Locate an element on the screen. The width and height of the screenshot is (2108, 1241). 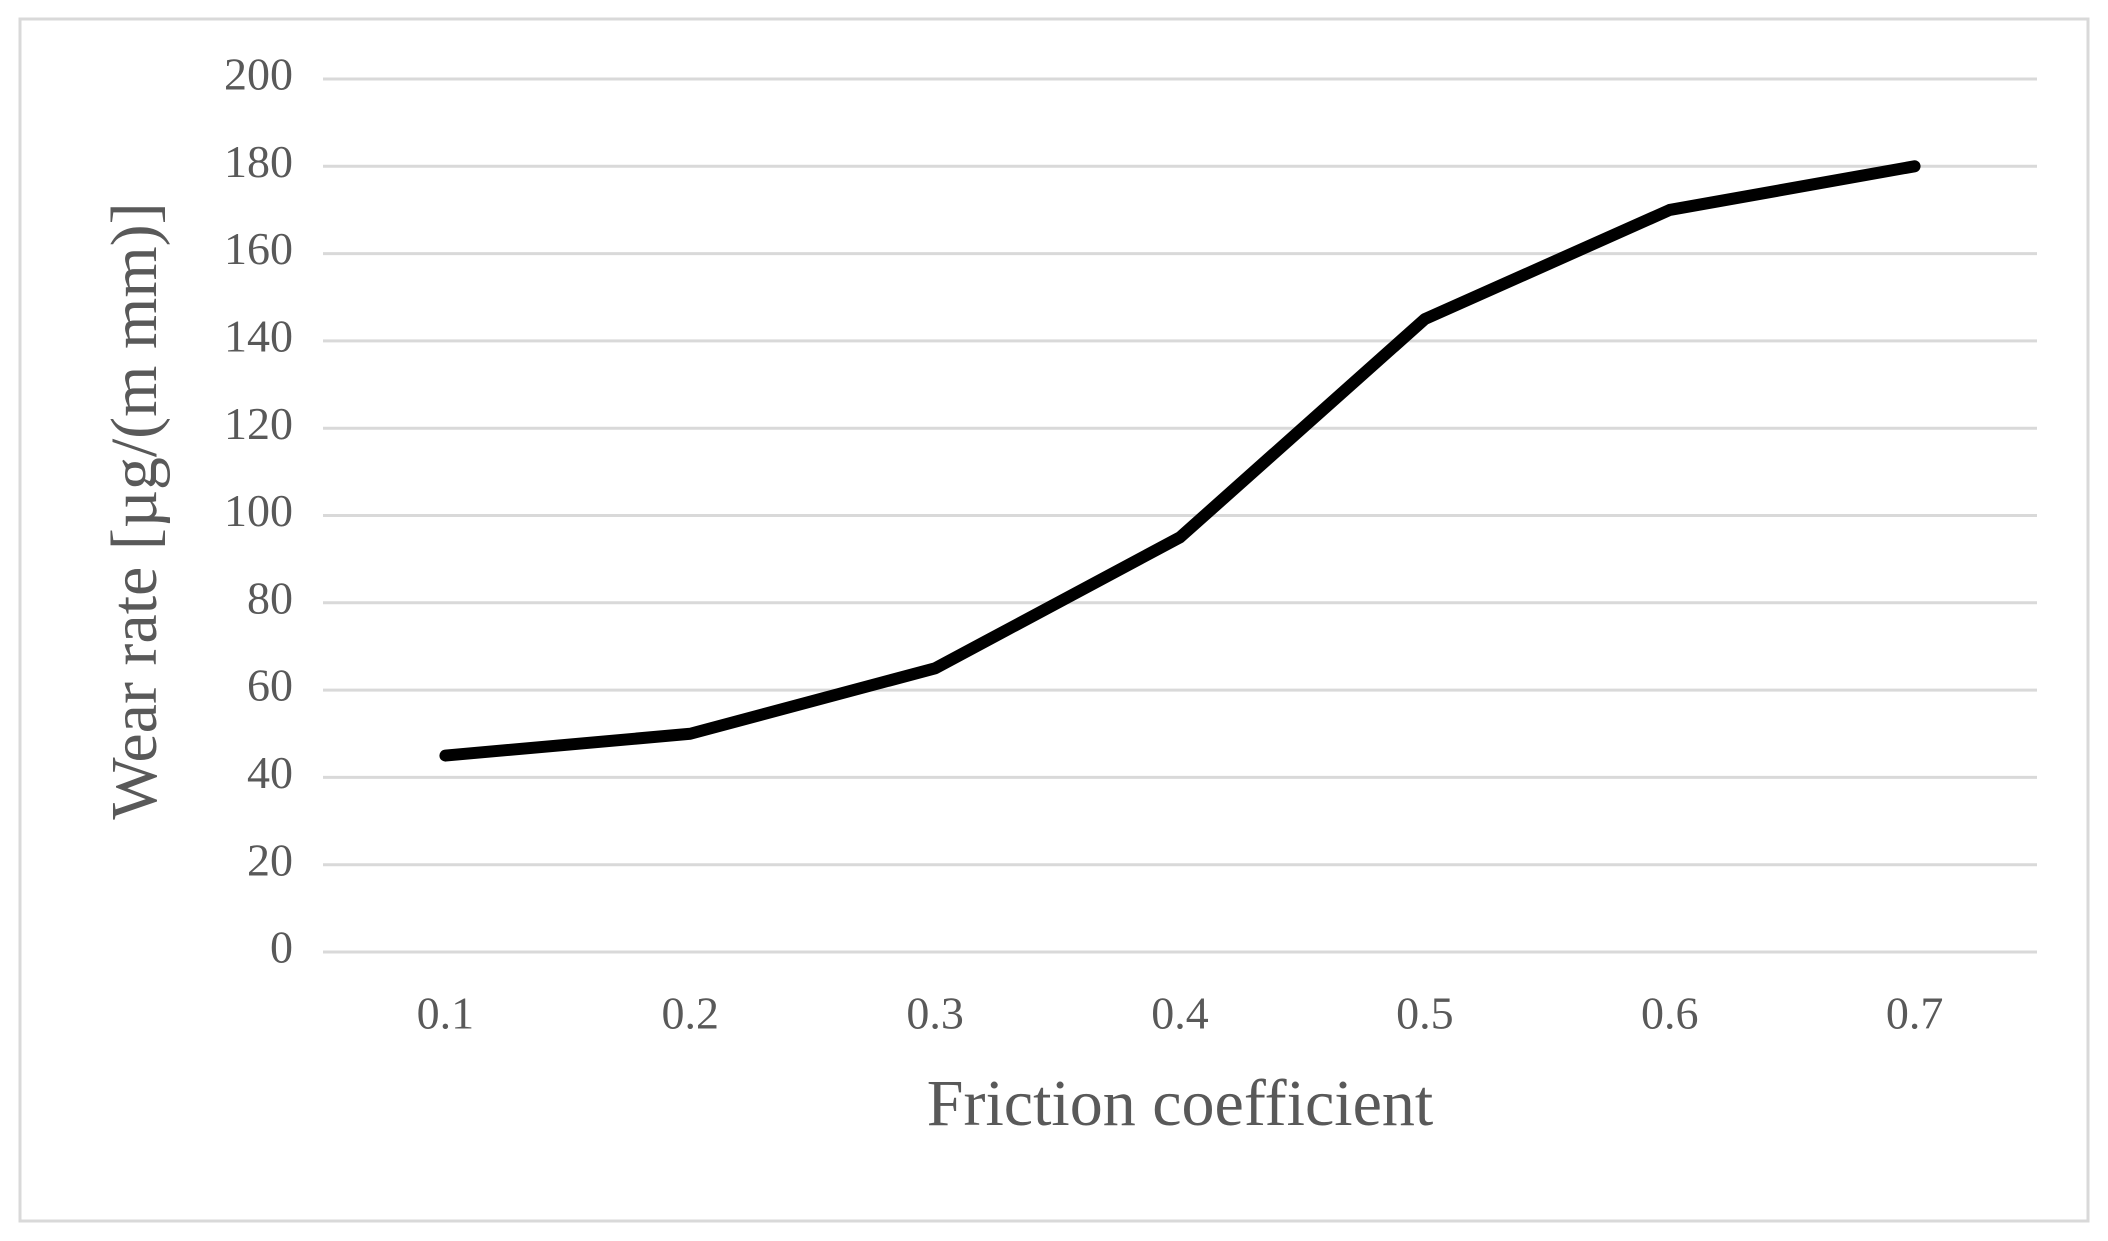
y-axis-title: Wear rate [µg/(m mm)] is located at coordinates (134, 510).